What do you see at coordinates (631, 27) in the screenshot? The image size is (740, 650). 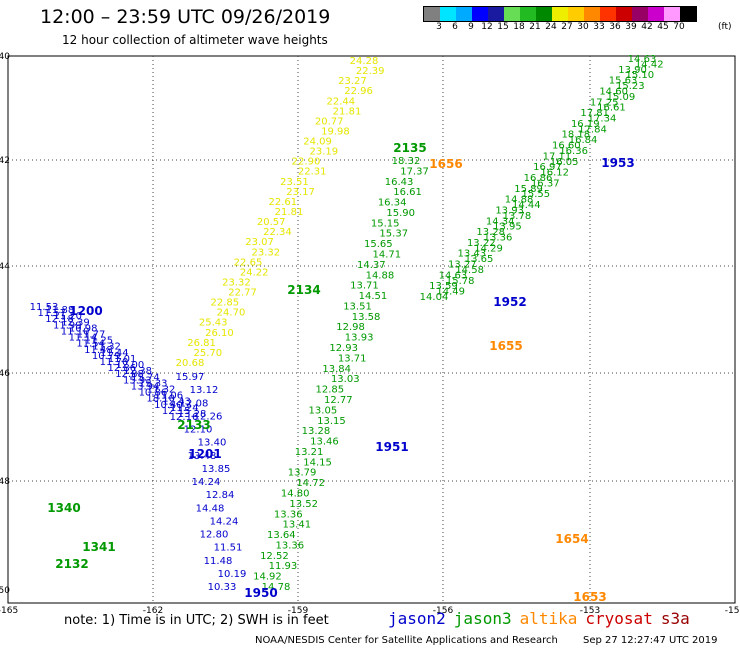 I see `color-scale-label: 39` at bounding box center [631, 27].